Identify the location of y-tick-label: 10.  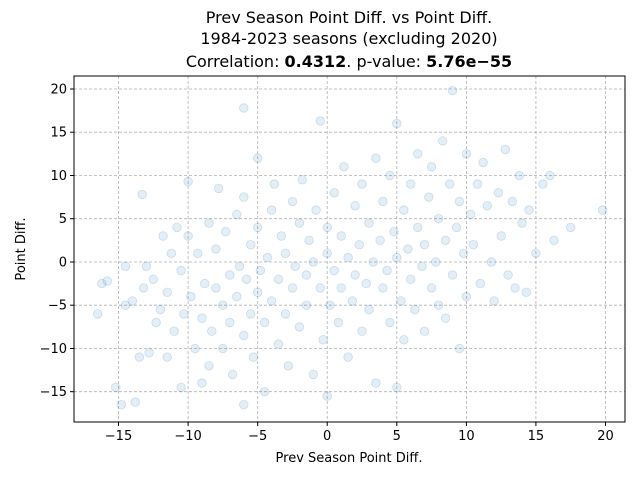
(58, 176).